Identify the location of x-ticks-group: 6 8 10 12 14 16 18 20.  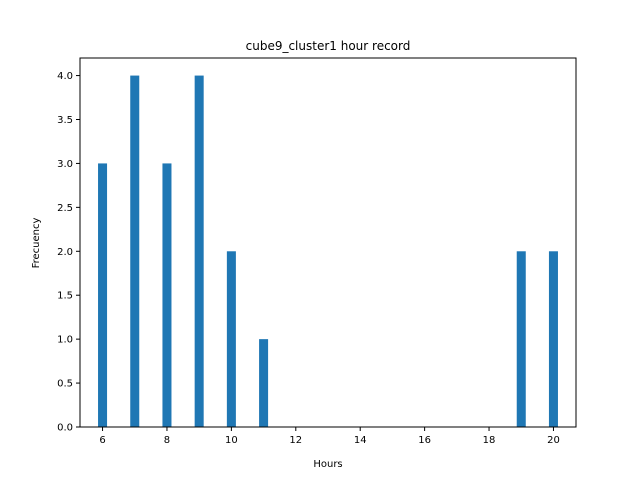
(329, 436).